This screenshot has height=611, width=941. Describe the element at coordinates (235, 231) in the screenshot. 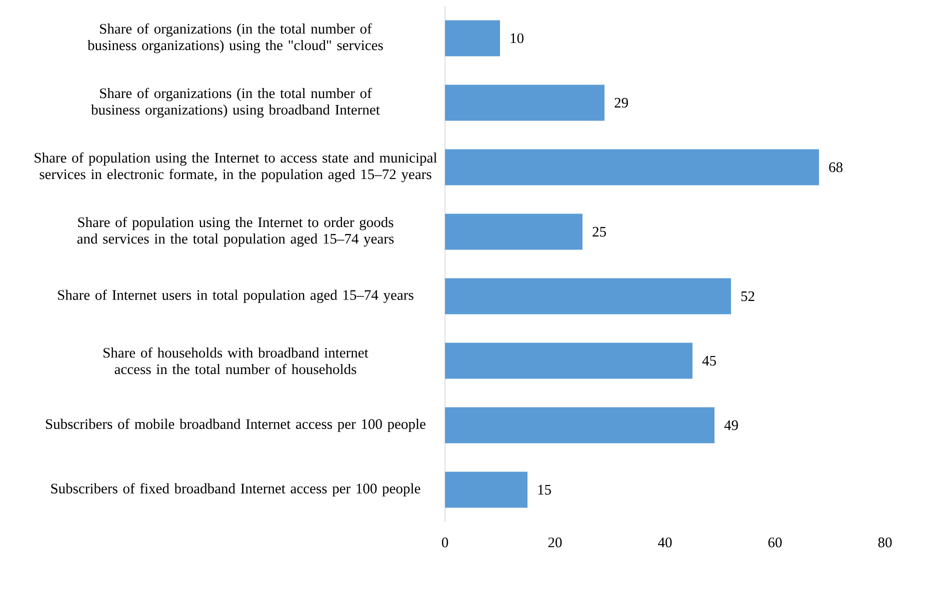

I see `y-tick-label: Share of population using the Internet to order goods and services in the total population aged 15–74 years` at that location.